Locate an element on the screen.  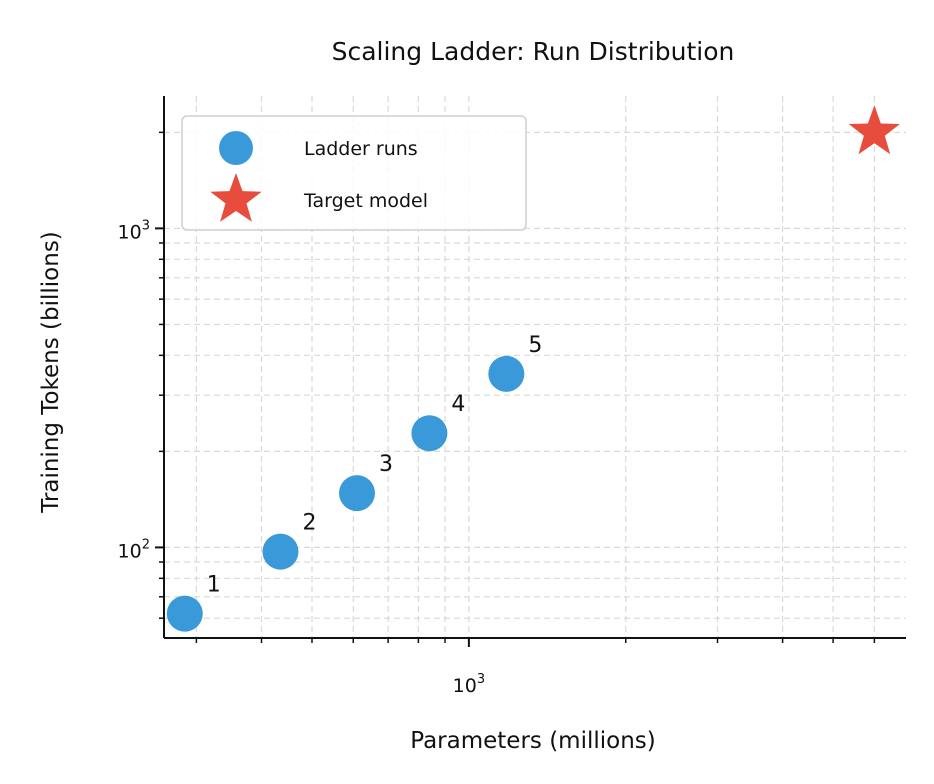
y-tick-label: 10² is located at coordinates (134, 549).